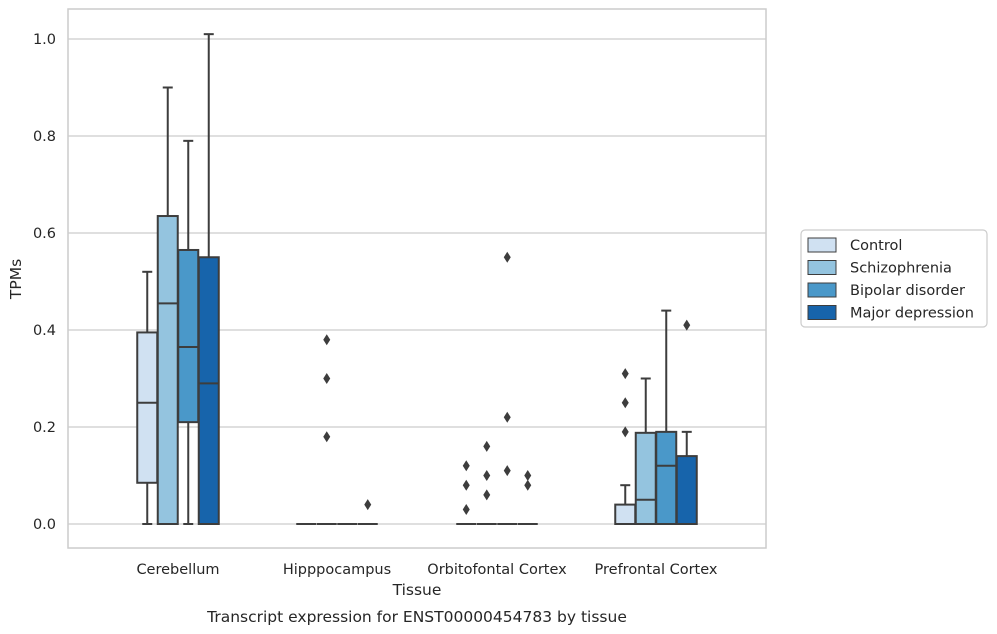  I want to click on legend-frame, so click(894, 278).